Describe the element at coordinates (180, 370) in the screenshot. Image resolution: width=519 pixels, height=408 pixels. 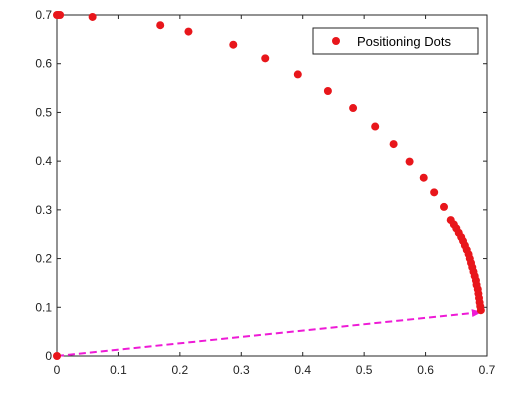
I see `x-tick-label: 0.2` at that location.